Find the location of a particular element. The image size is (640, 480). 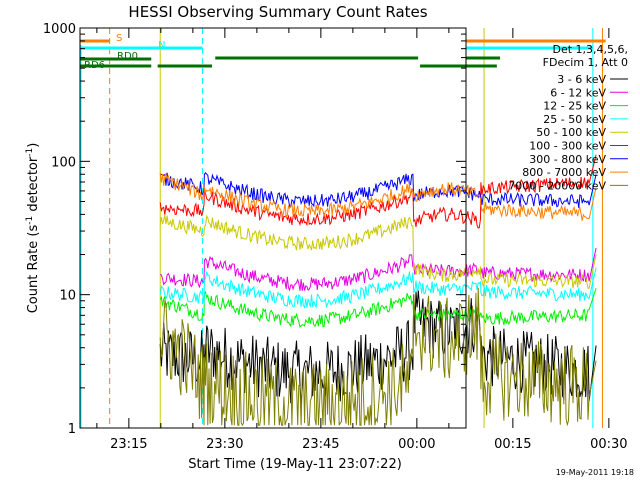

flag-label: RD0 is located at coordinates (127, 56).